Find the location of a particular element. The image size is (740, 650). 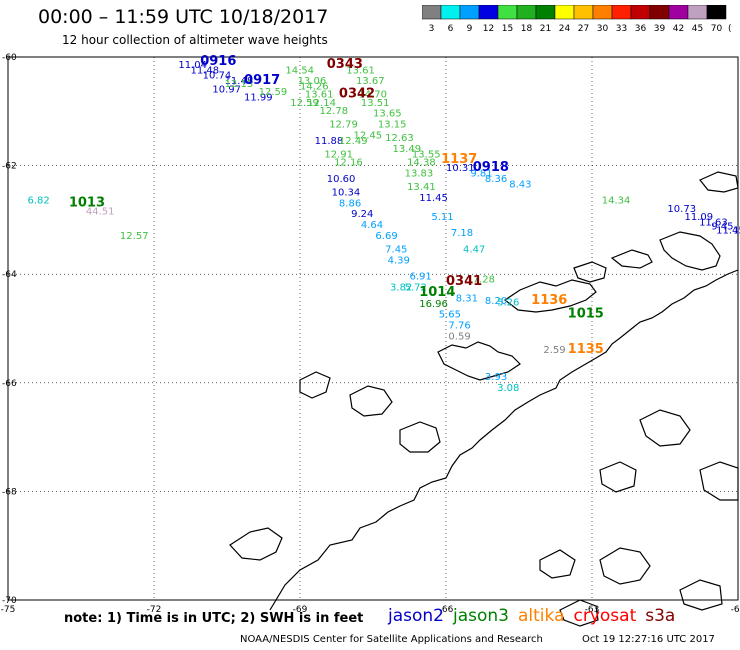

swh-point-label: 12.45 is located at coordinates (368, 135).